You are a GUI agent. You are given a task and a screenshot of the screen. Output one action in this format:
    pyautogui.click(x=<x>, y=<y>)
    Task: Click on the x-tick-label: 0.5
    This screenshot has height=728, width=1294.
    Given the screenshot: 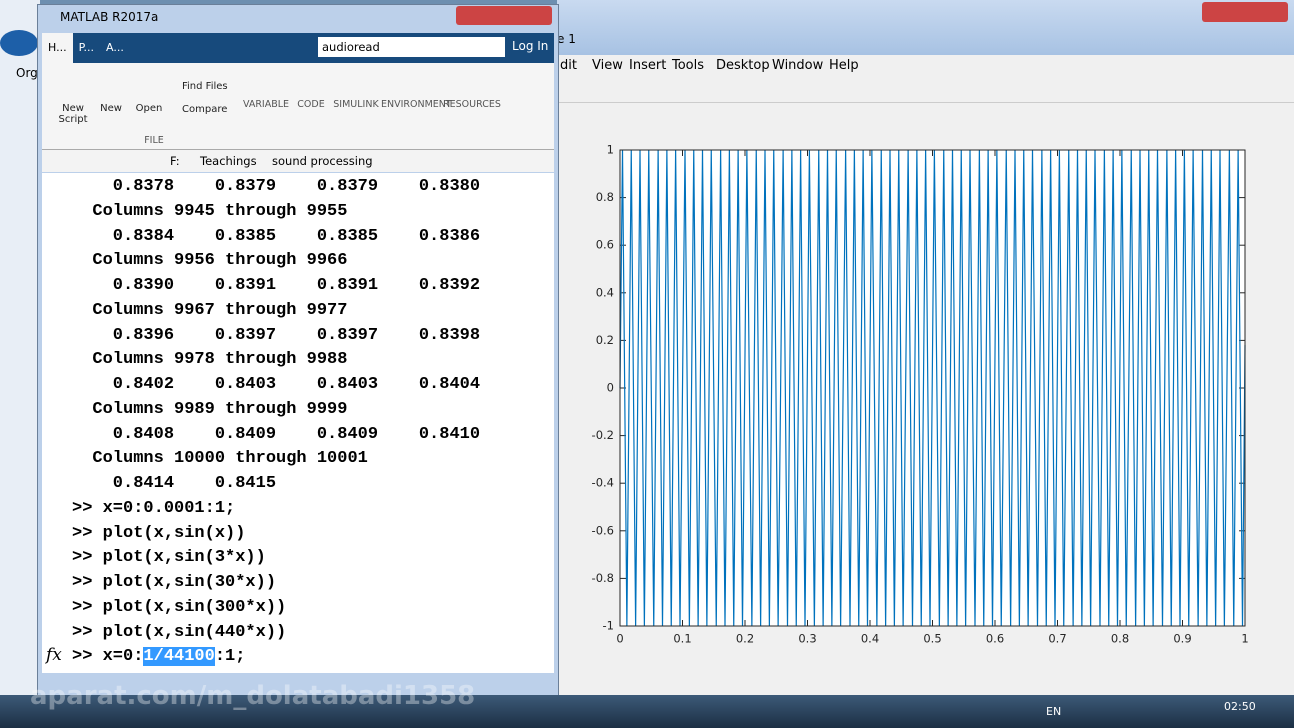 What is the action you would take?
    pyautogui.click(x=932, y=639)
    